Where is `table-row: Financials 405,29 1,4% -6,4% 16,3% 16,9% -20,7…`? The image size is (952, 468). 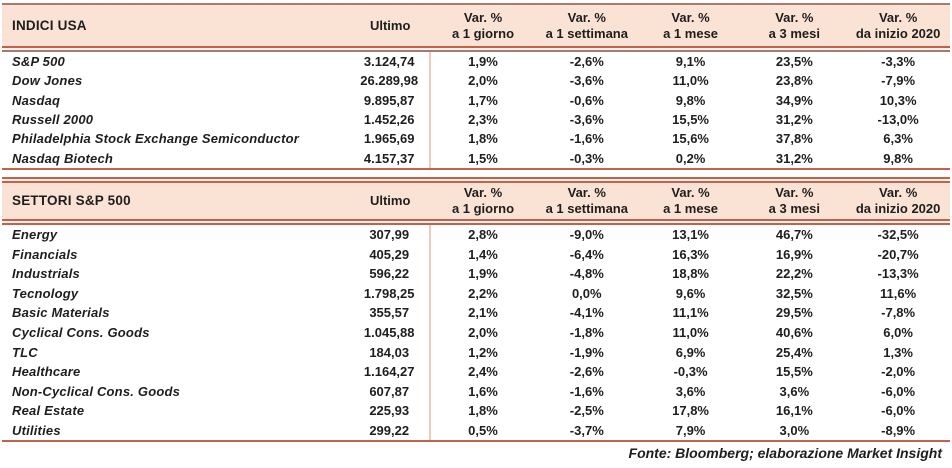 table-row: Financials 405,29 1,4% -6,4% 16,3% 16,9% -20,7… is located at coordinates (476, 254).